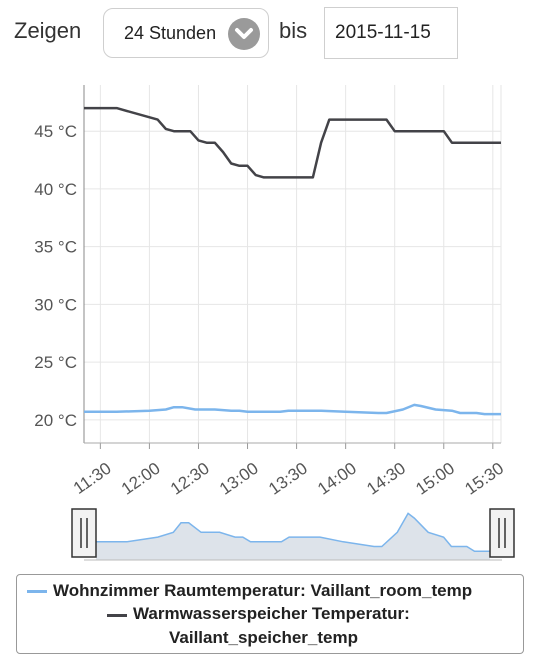 The width and height of the screenshot is (540, 668). I want to click on end-date-input, so click(391, 33).